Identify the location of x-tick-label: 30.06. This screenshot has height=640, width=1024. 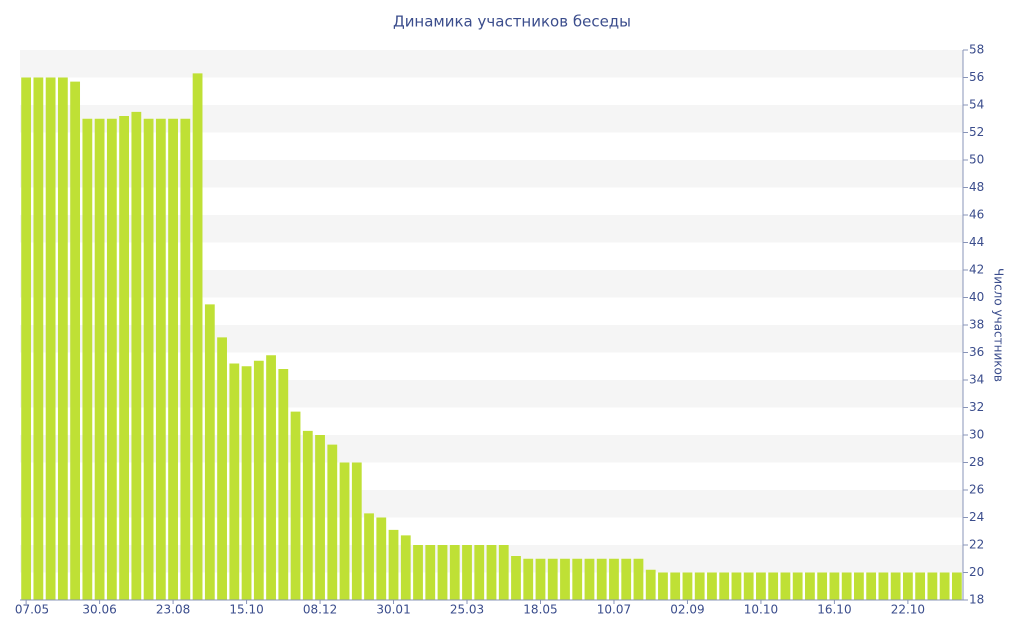
(99, 610).